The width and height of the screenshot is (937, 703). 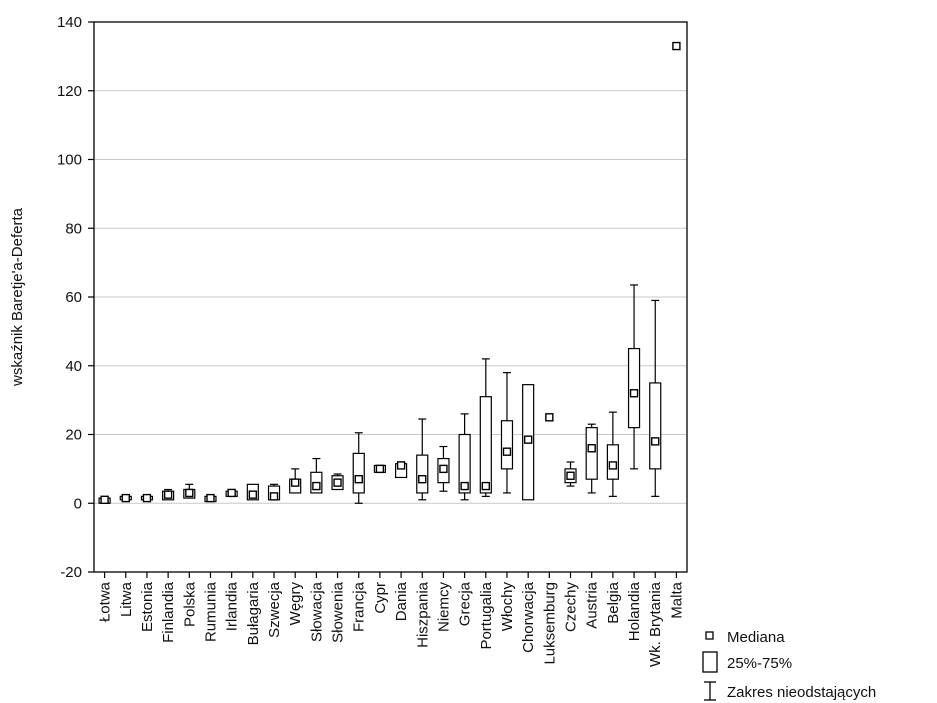 What do you see at coordinates (274, 609) in the screenshot?
I see `x-tick-label: Szwecja` at bounding box center [274, 609].